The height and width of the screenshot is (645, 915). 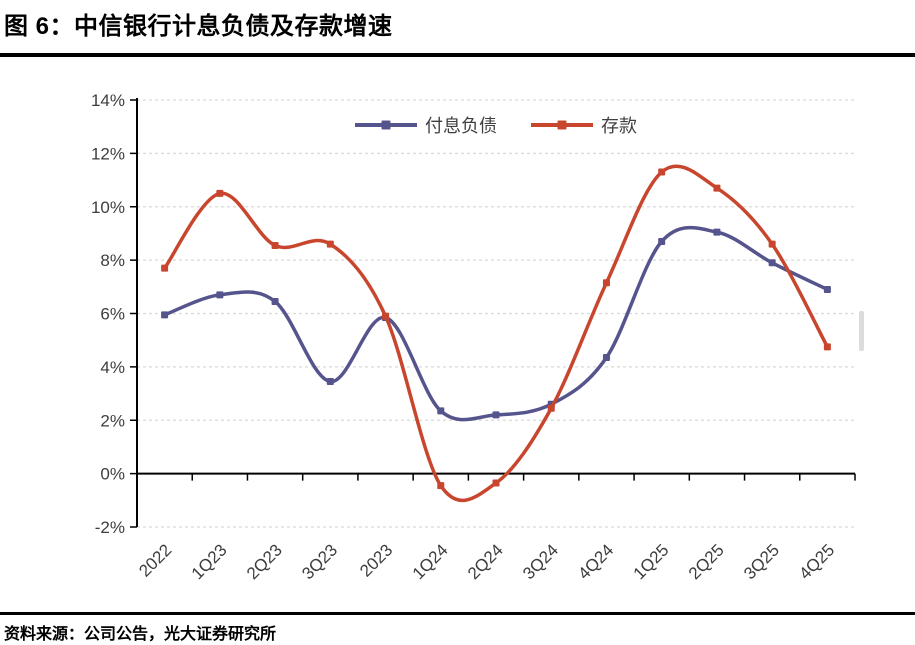 I want to click on legend-label-liabilities: 付息负债, so click(x=461, y=126).